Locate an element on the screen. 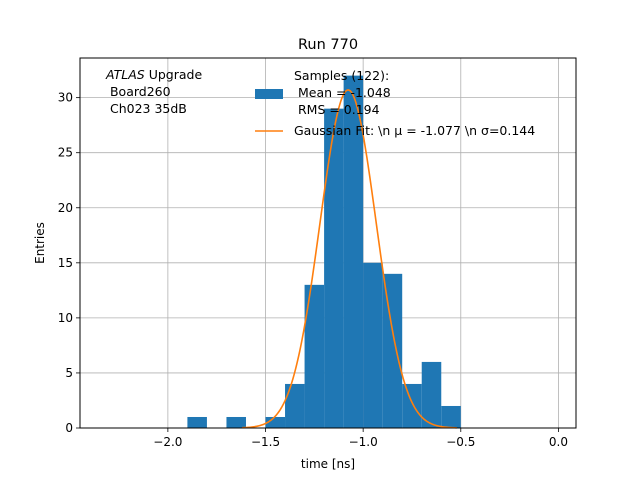 The width and height of the screenshot is (640, 480). x-axis-label: time [ns] is located at coordinates (328, 464).